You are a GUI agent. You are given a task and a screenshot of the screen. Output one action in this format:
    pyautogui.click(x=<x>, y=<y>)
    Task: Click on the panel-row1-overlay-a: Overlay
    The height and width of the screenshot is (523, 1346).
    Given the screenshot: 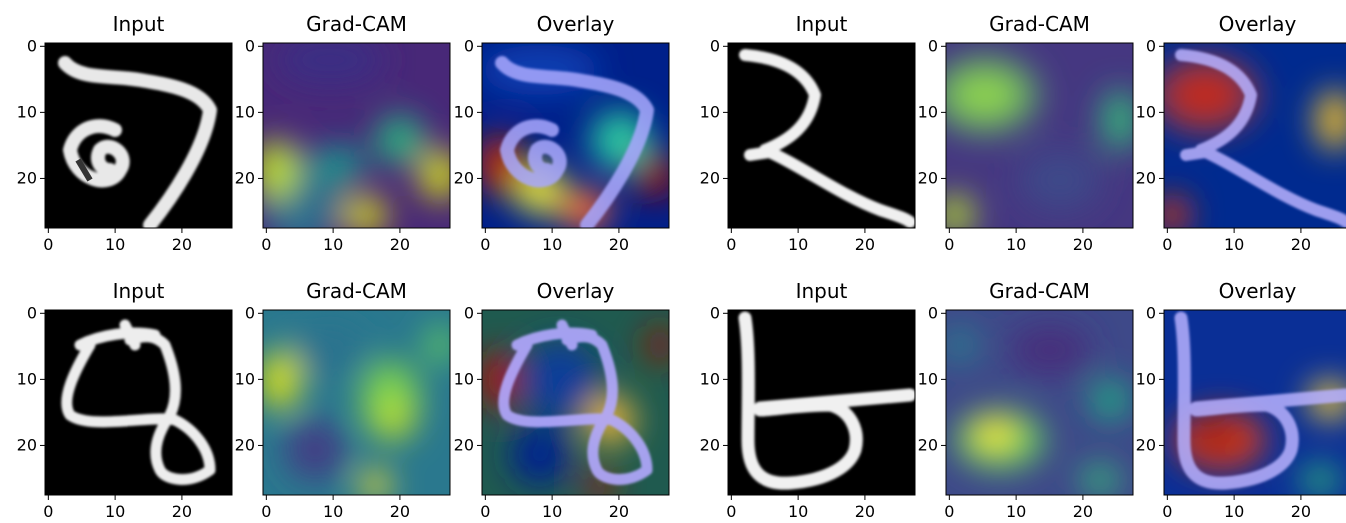 What is the action you would take?
    pyautogui.click(x=575, y=120)
    